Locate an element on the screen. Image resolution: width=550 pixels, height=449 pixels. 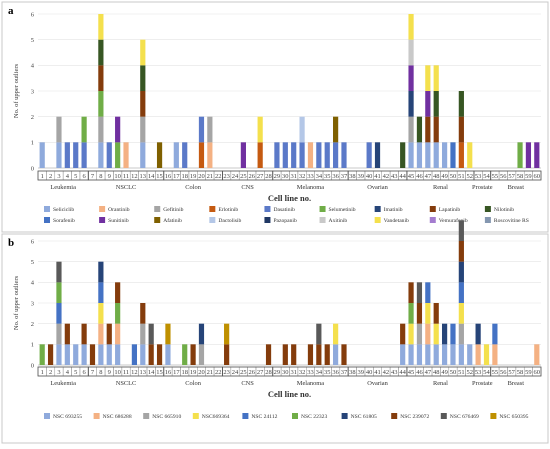
y-tick-label: 2 is located at coordinates (32, 117).